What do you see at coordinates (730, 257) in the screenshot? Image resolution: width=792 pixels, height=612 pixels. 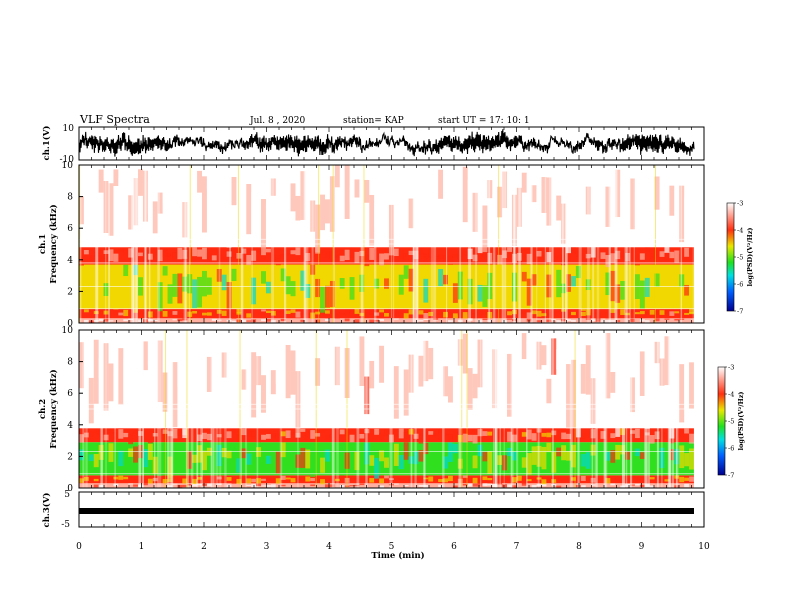 I see `ch1-colorbar-gradient` at bounding box center [730, 257].